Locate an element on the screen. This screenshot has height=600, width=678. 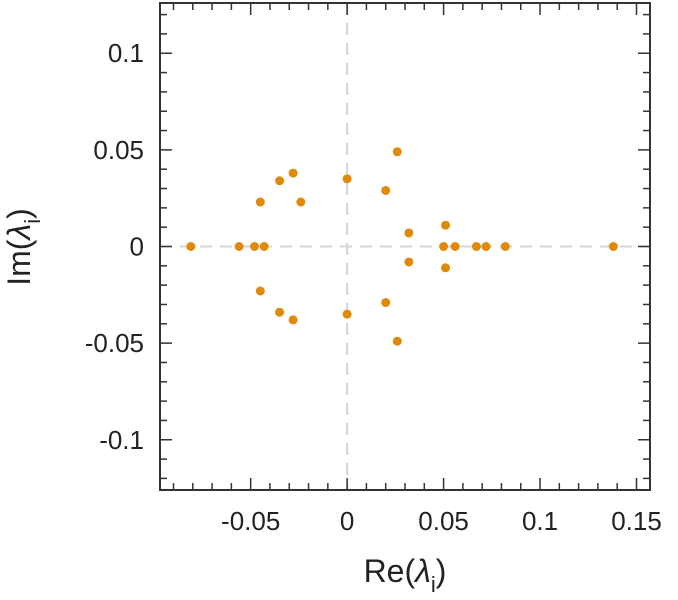
y-tick-labels: -0.1 -0.05 0 0.05 0.1 is located at coordinates (114, 246).